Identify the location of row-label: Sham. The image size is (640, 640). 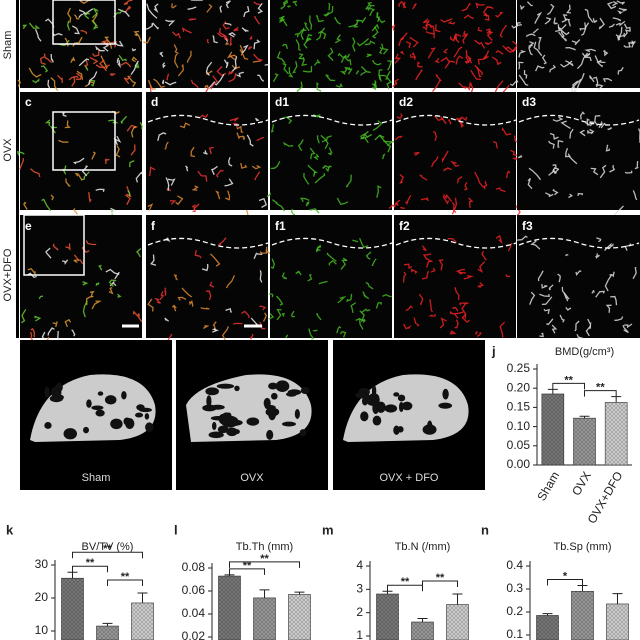
(8, 45).